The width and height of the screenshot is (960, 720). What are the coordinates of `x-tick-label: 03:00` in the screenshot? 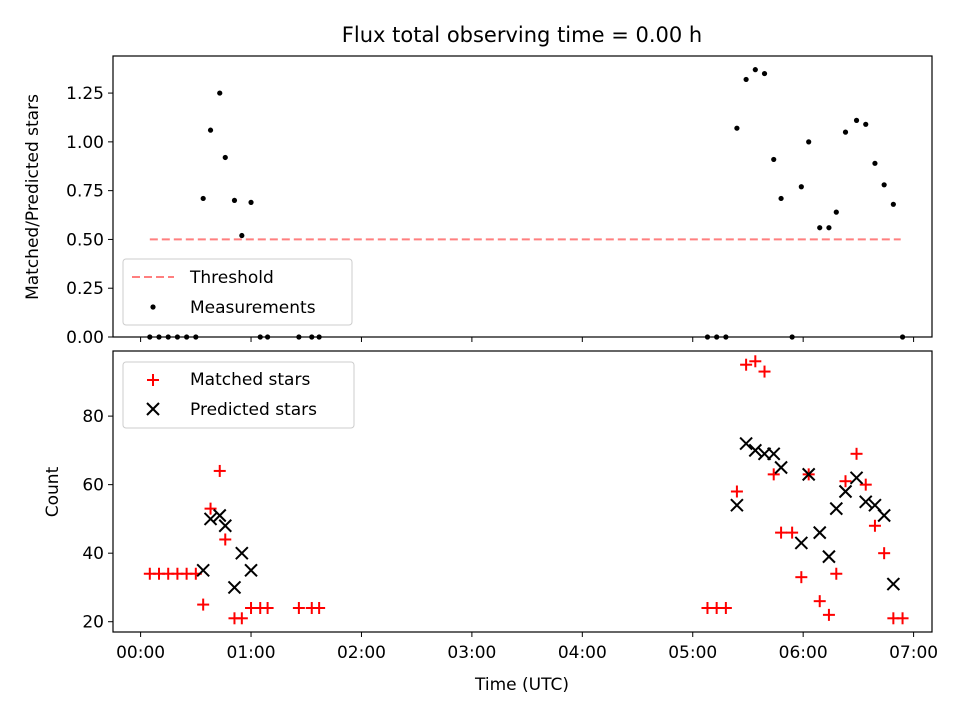 It's located at (471, 653).